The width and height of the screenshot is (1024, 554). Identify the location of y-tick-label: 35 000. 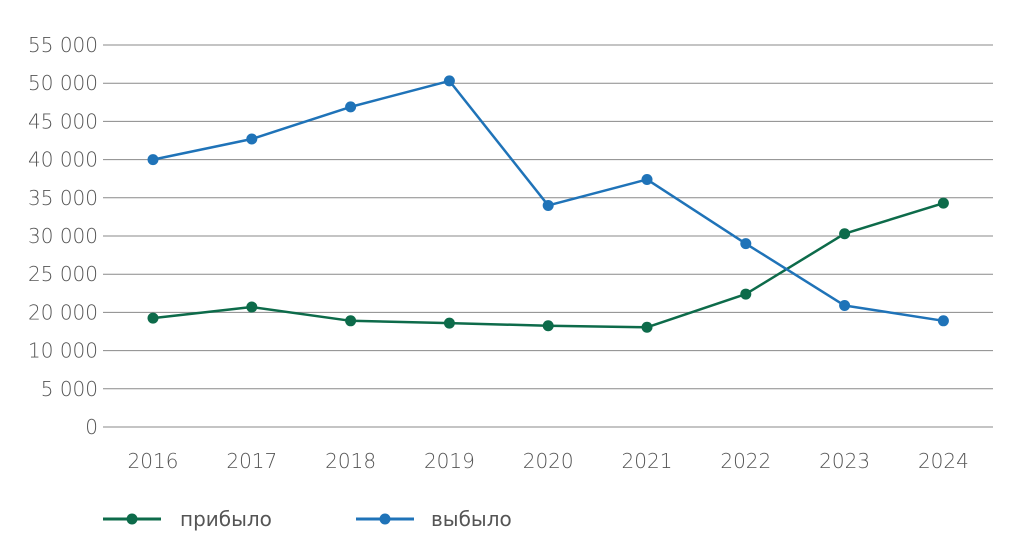
(63, 198).